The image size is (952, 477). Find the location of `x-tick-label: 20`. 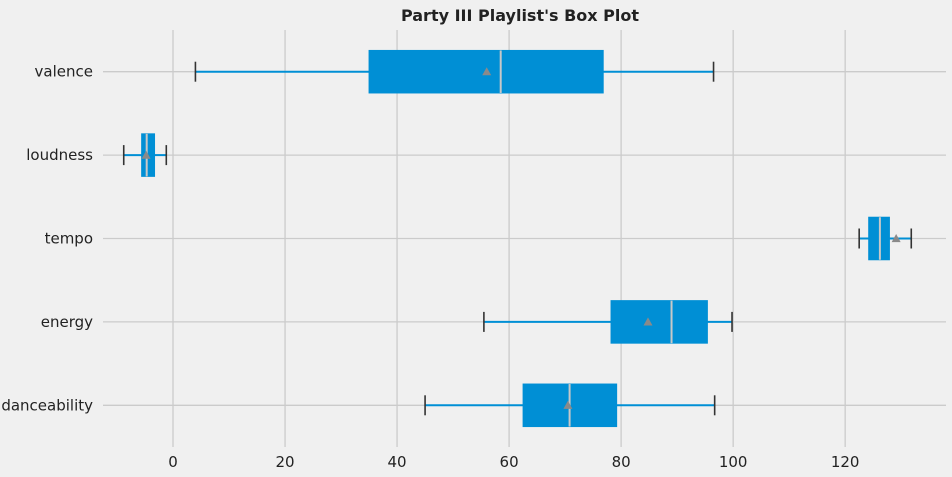

x-tick-label: 20 is located at coordinates (284, 462).